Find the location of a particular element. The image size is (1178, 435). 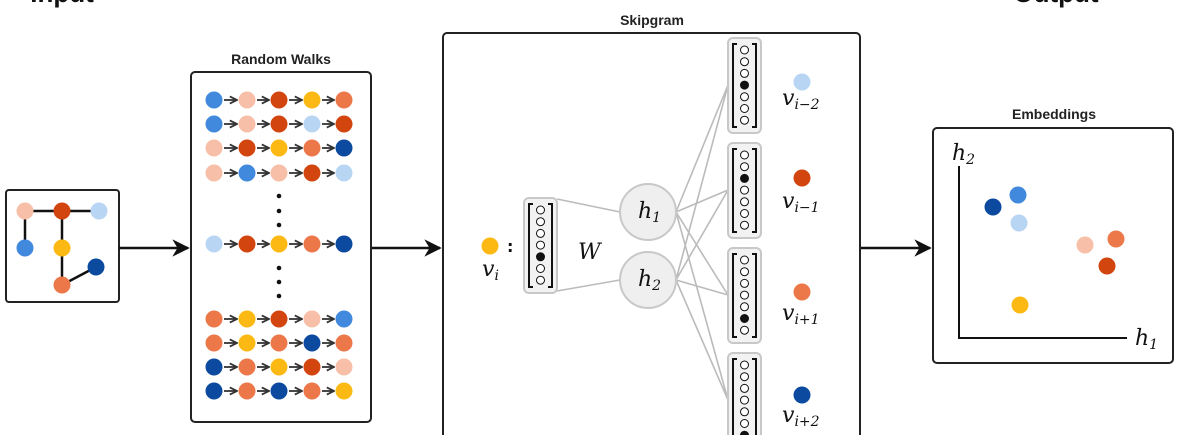

input-title: Input is located at coordinates (62, 4).